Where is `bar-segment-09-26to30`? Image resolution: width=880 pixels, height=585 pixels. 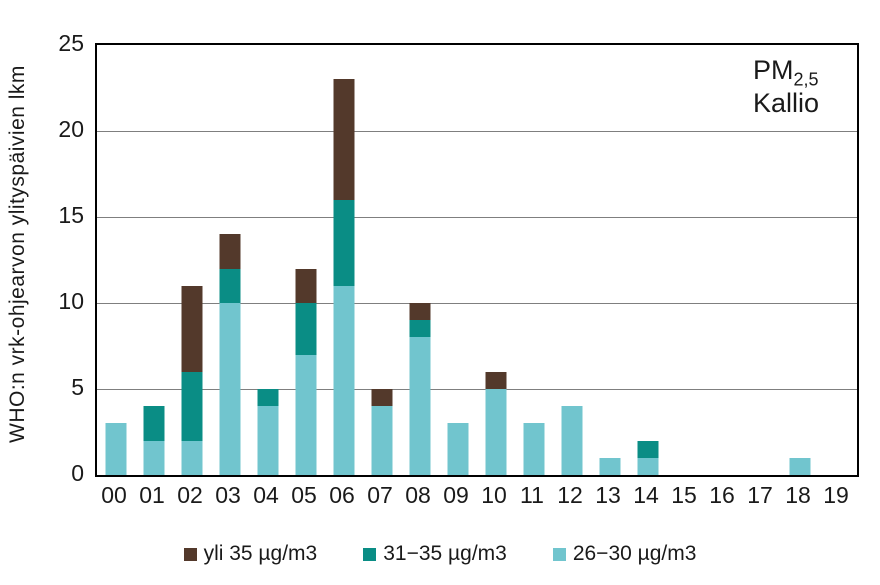
bar-segment-09-26to30 is located at coordinates (458, 449).